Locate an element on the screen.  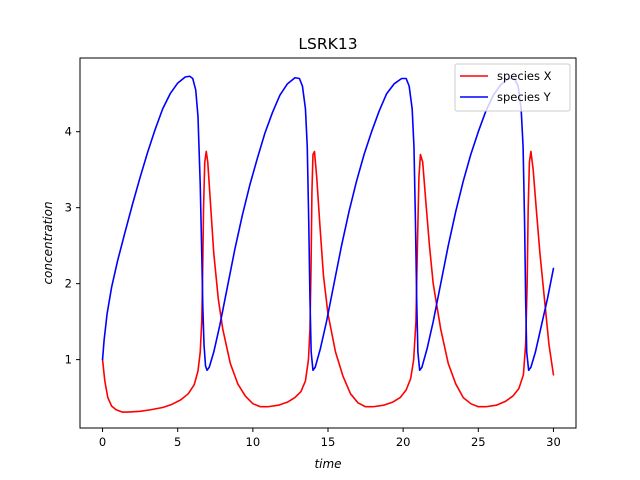
x-axis: 0 5 10 15 20 25 30 is located at coordinates (330, 438).